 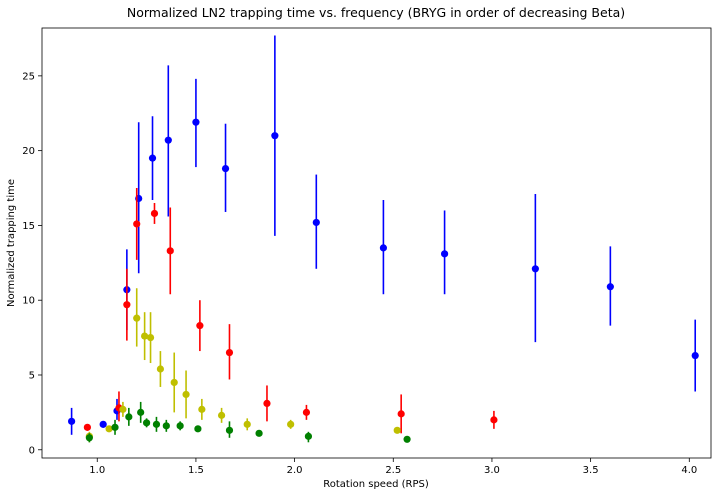 What do you see at coordinates (376, 484) in the screenshot?
I see `x-axis-label: Rotation speed (RPS)` at bounding box center [376, 484].